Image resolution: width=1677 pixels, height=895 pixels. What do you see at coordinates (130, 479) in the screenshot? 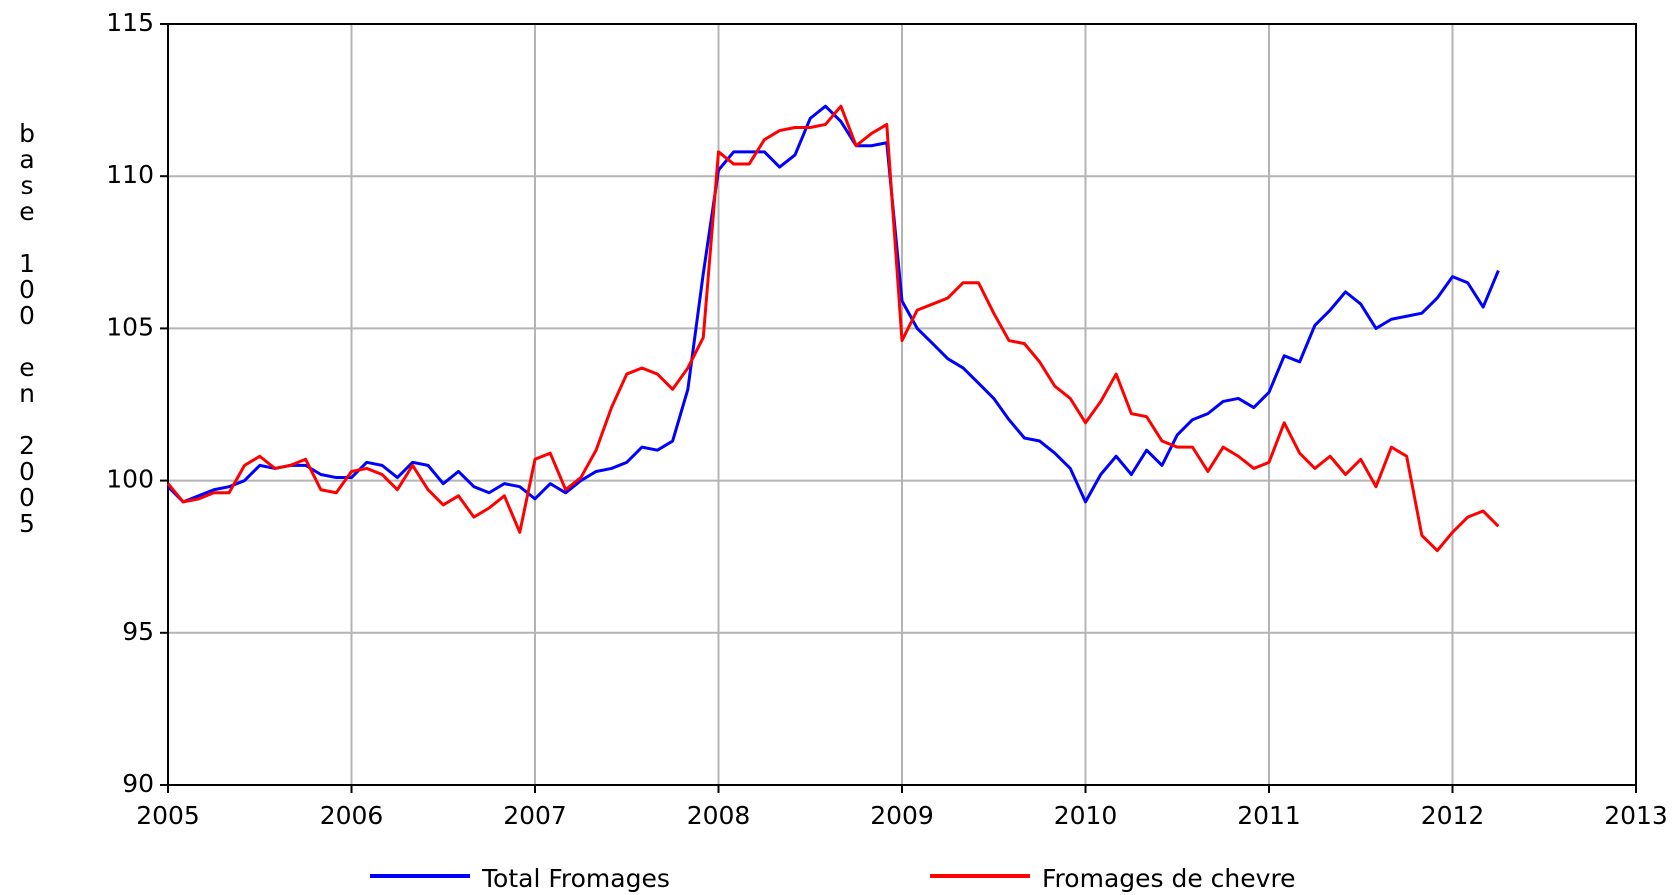
I see `y-tick-label: 100` at bounding box center [130, 479].